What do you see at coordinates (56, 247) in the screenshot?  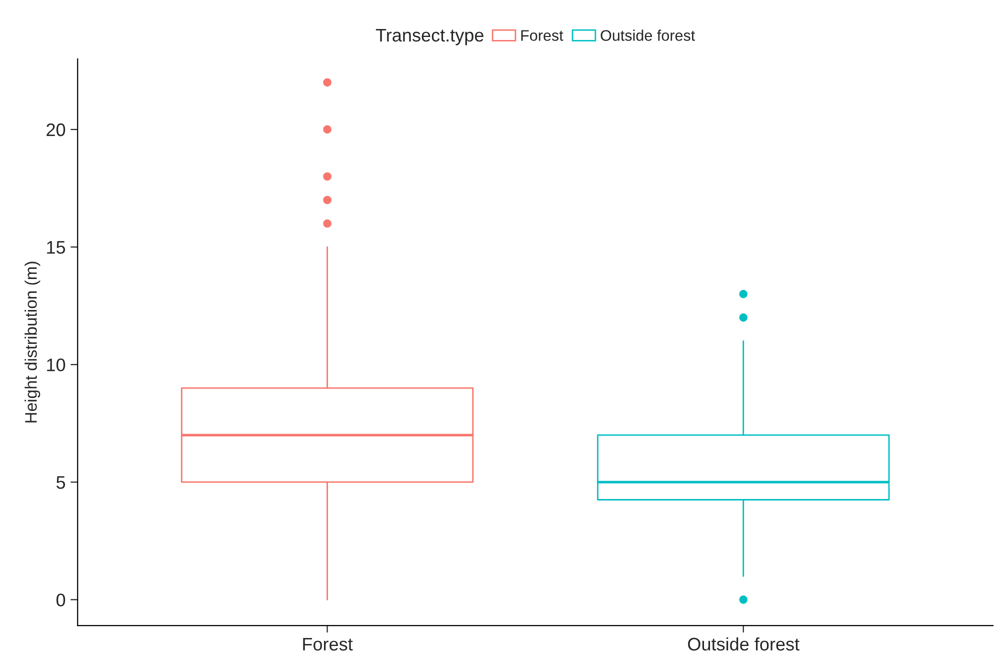 I see `y-tick-label: 15` at bounding box center [56, 247].